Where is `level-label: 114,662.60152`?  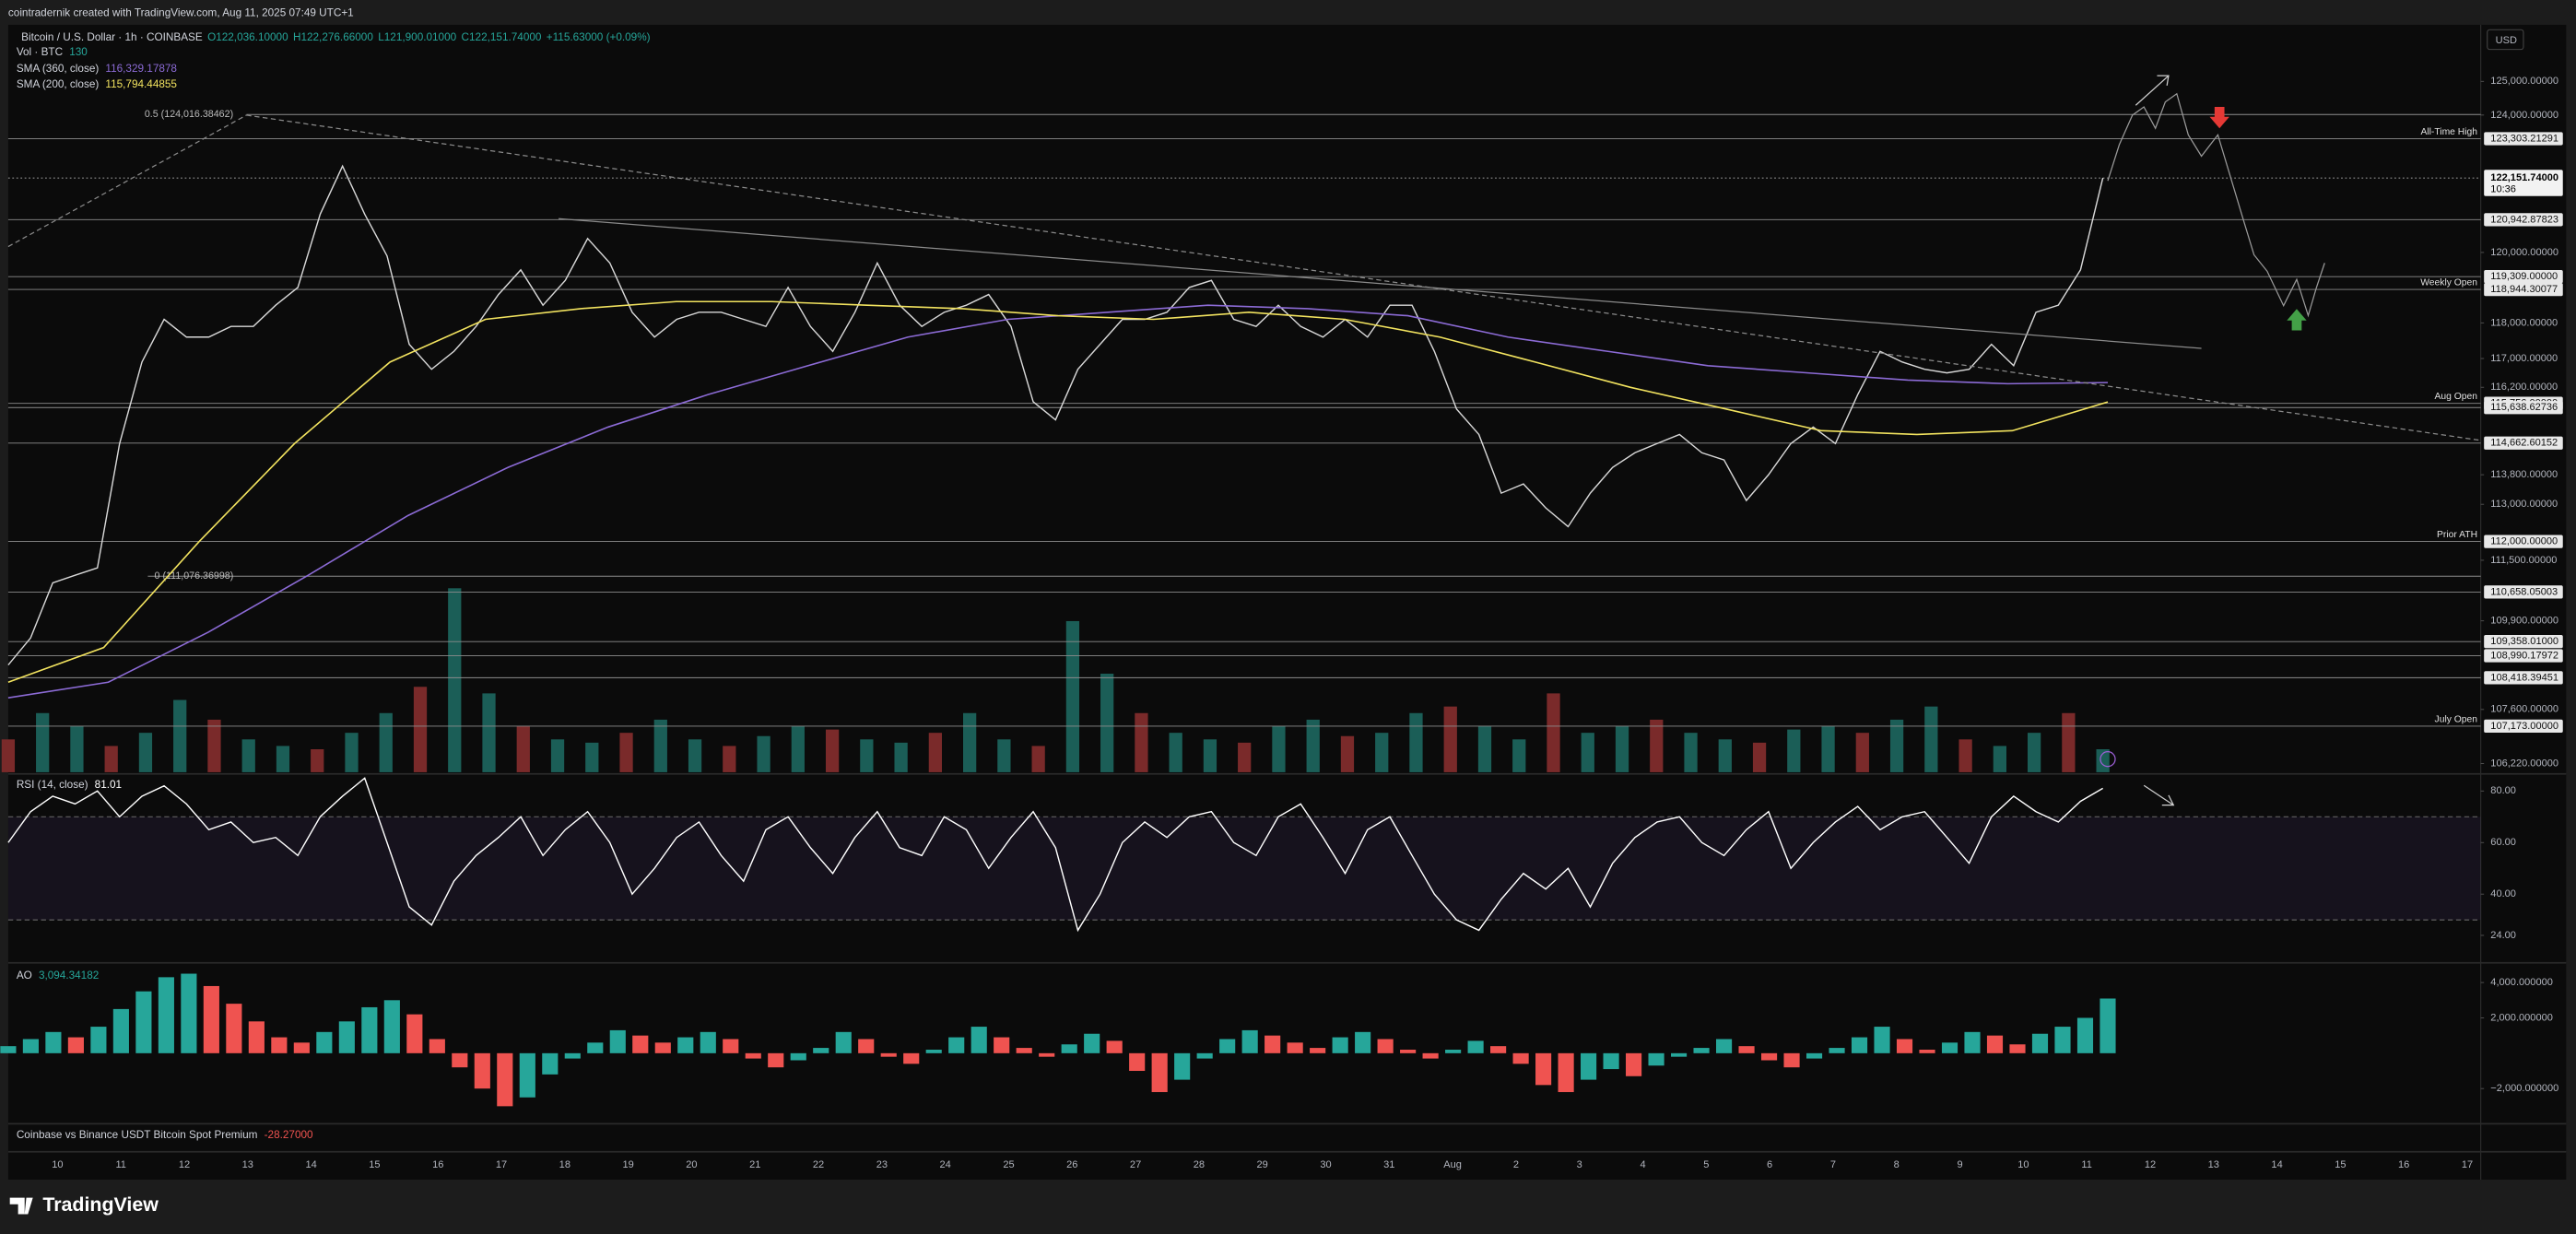
level-label: 114,662.60152 is located at coordinates (2524, 443).